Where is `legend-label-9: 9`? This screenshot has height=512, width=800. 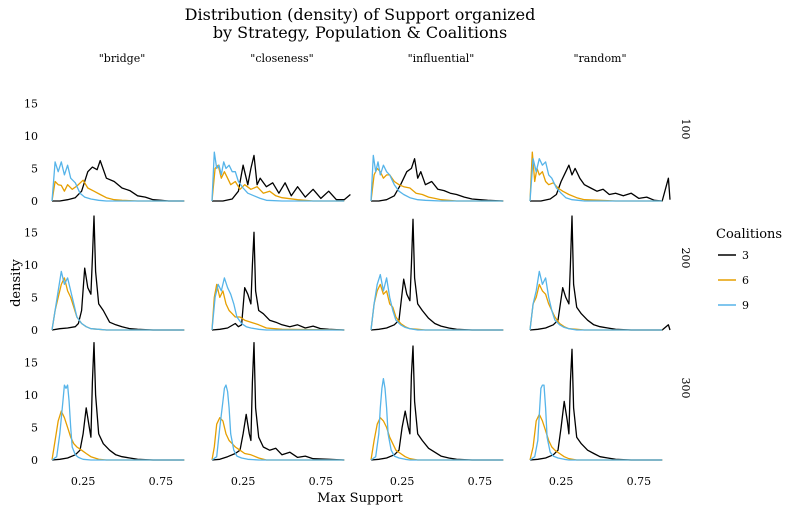 legend-label-9: 9 is located at coordinates (745, 305).